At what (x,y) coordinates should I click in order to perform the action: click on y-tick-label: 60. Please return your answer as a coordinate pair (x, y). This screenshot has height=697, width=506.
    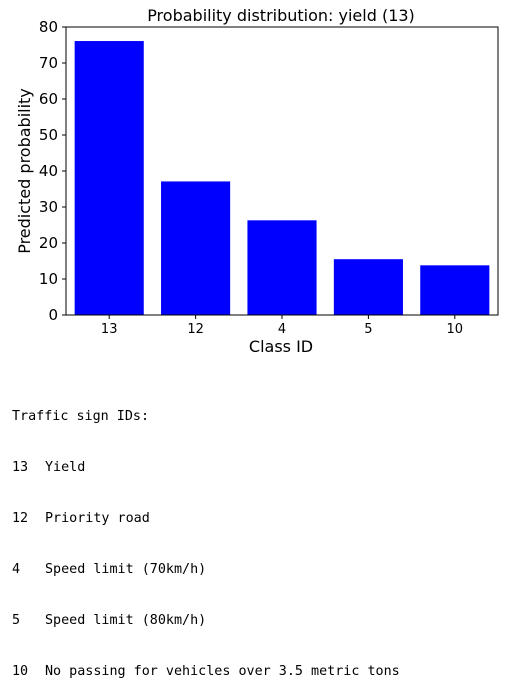
    Looking at the image, I should click on (48, 99).